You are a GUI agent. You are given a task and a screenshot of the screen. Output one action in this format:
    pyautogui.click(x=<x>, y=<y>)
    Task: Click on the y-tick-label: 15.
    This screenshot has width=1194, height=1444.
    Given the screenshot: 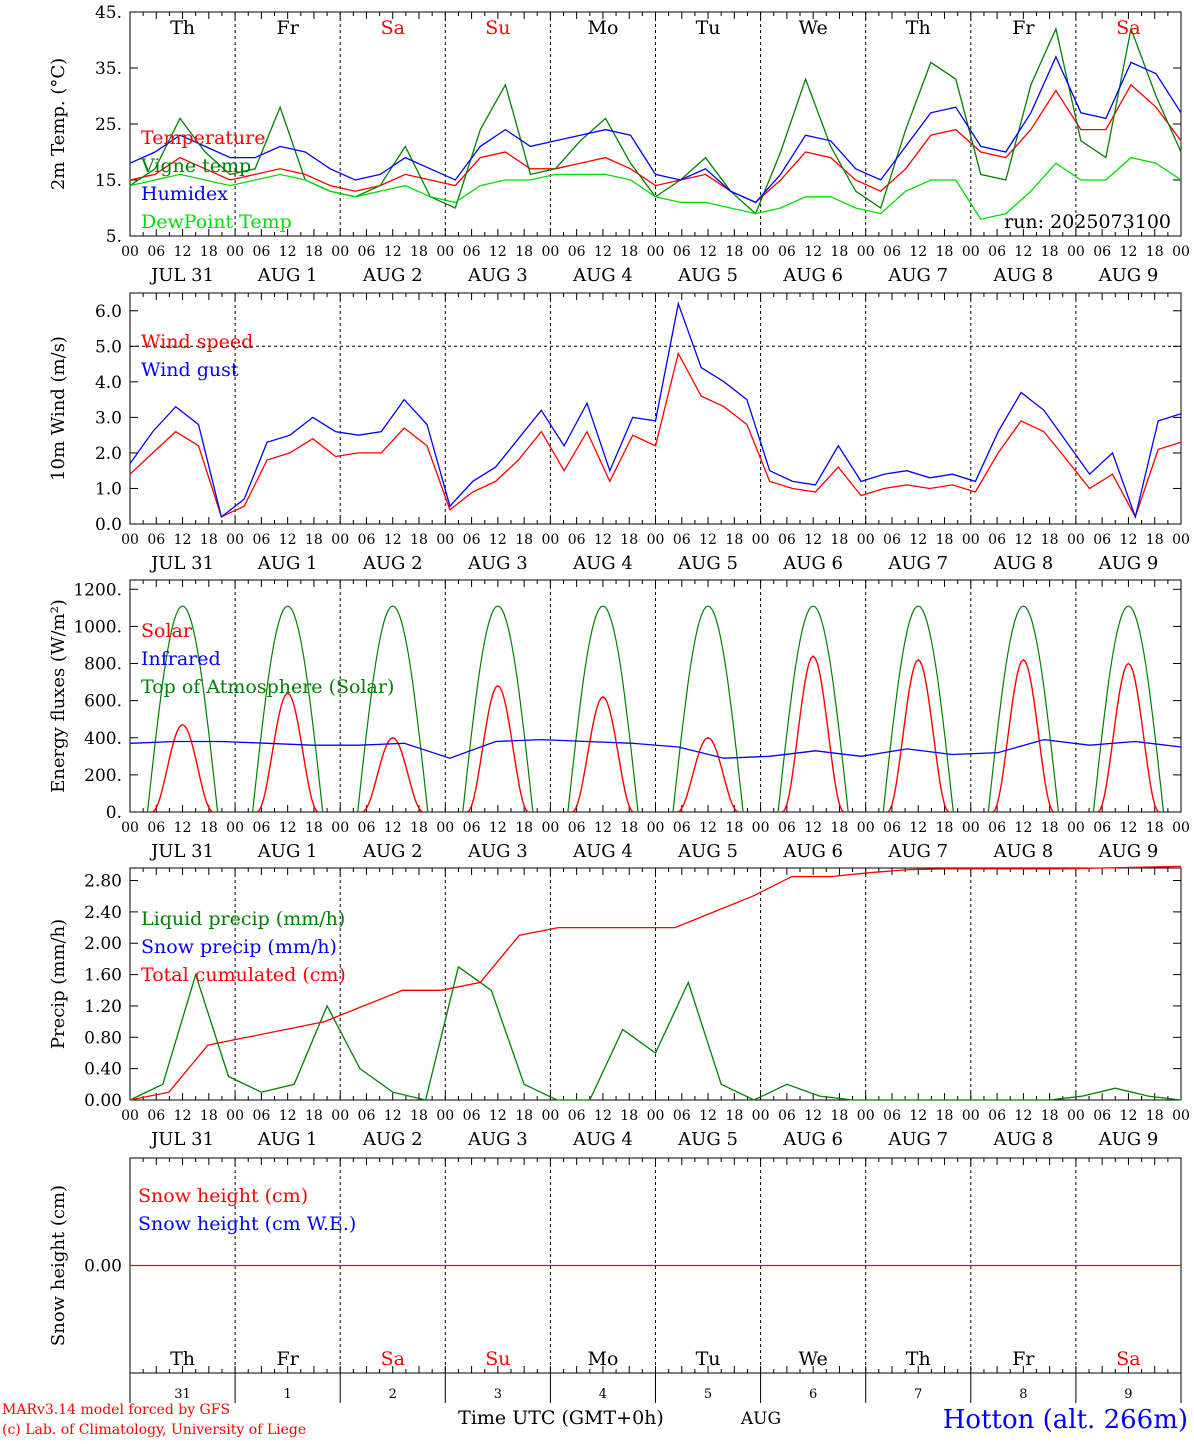 What is the action you would take?
    pyautogui.click(x=108, y=181)
    